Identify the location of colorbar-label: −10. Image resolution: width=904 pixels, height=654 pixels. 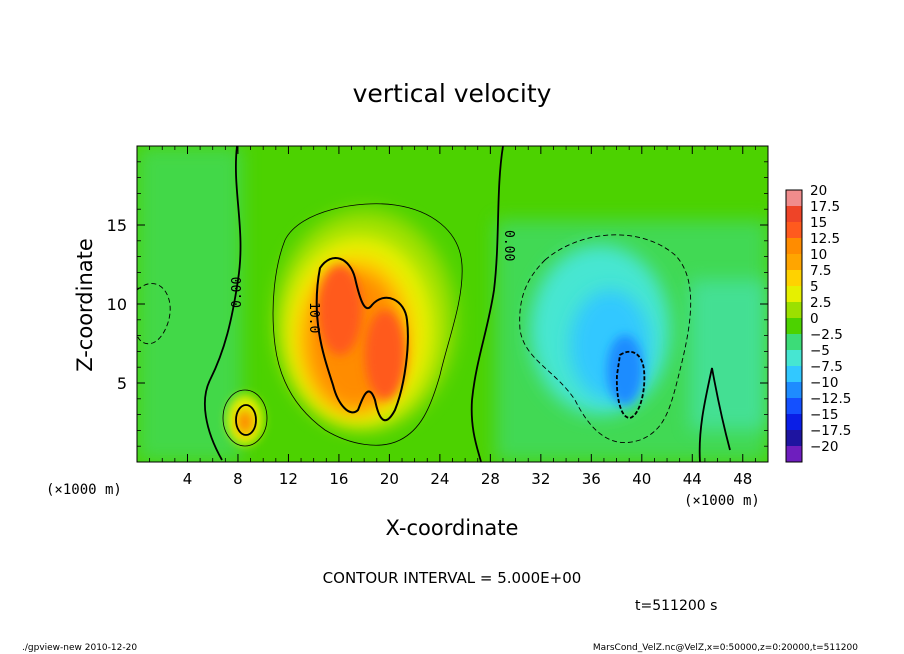
(824, 383).